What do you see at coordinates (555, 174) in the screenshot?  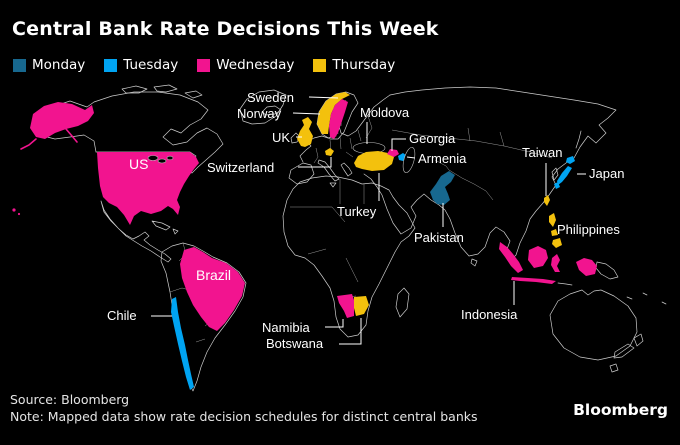 I see `coastline-korea` at bounding box center [555, 174].